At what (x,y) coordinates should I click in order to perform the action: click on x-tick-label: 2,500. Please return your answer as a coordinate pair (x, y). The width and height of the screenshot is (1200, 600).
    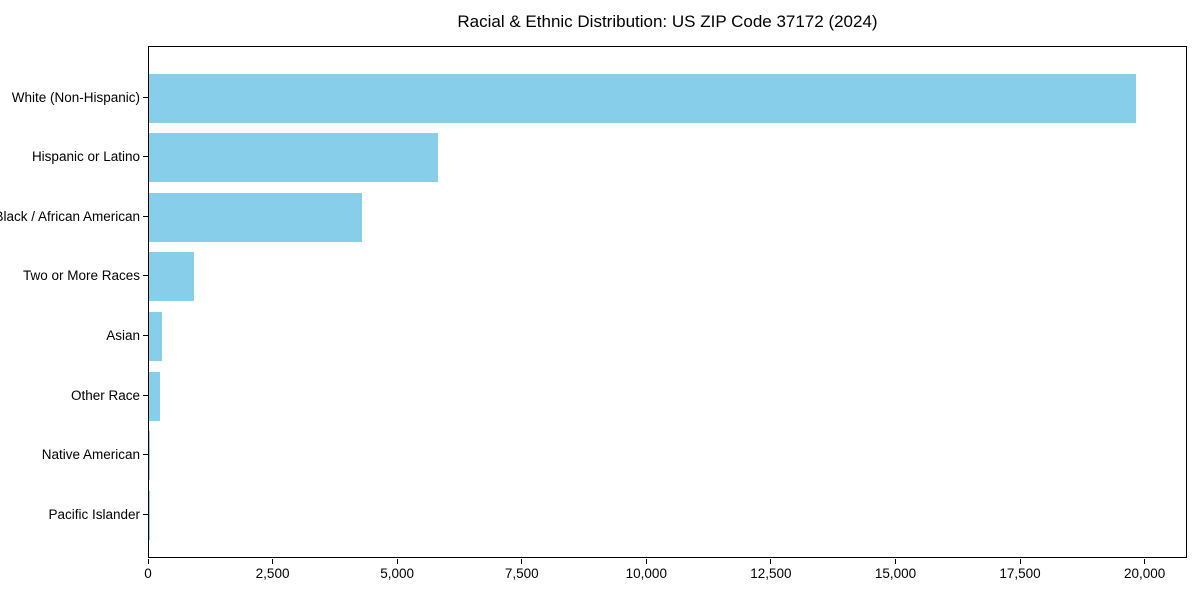
    Looking at the image, I should click on (272, 573).